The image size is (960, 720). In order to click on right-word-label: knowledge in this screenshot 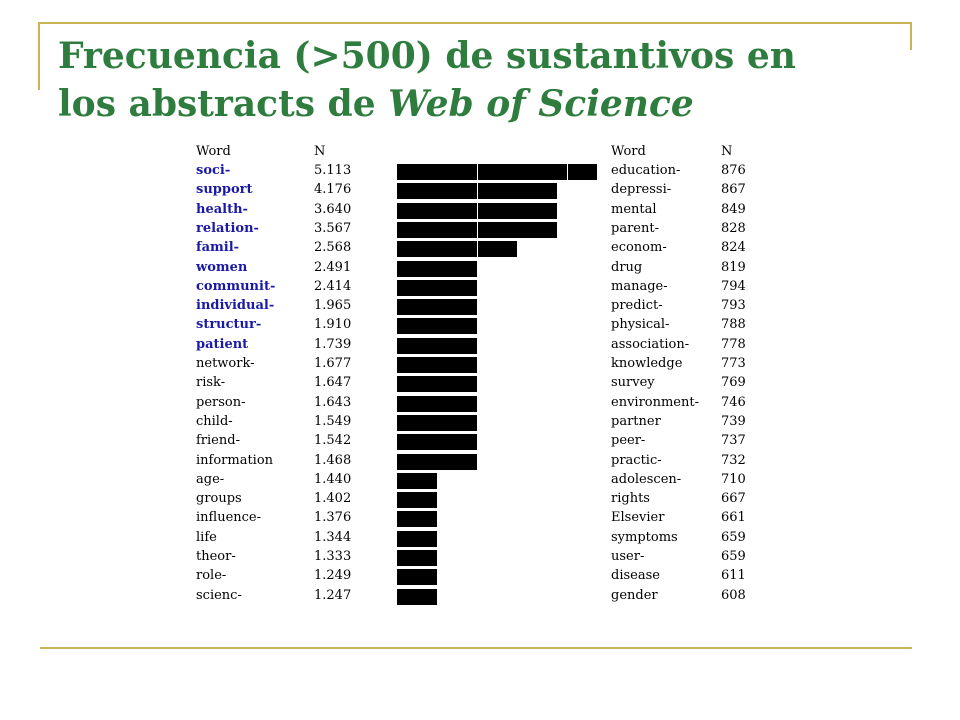, I will do `click(647, 363)`.